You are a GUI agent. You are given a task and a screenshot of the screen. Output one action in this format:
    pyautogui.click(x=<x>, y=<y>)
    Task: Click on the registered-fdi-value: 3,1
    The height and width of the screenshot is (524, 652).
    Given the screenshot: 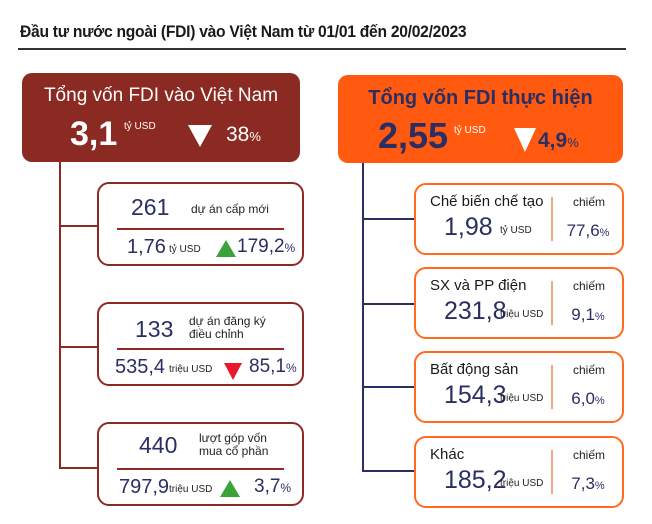 What is the action you would take?
    pyautogui.click(x=94, y=134)
    